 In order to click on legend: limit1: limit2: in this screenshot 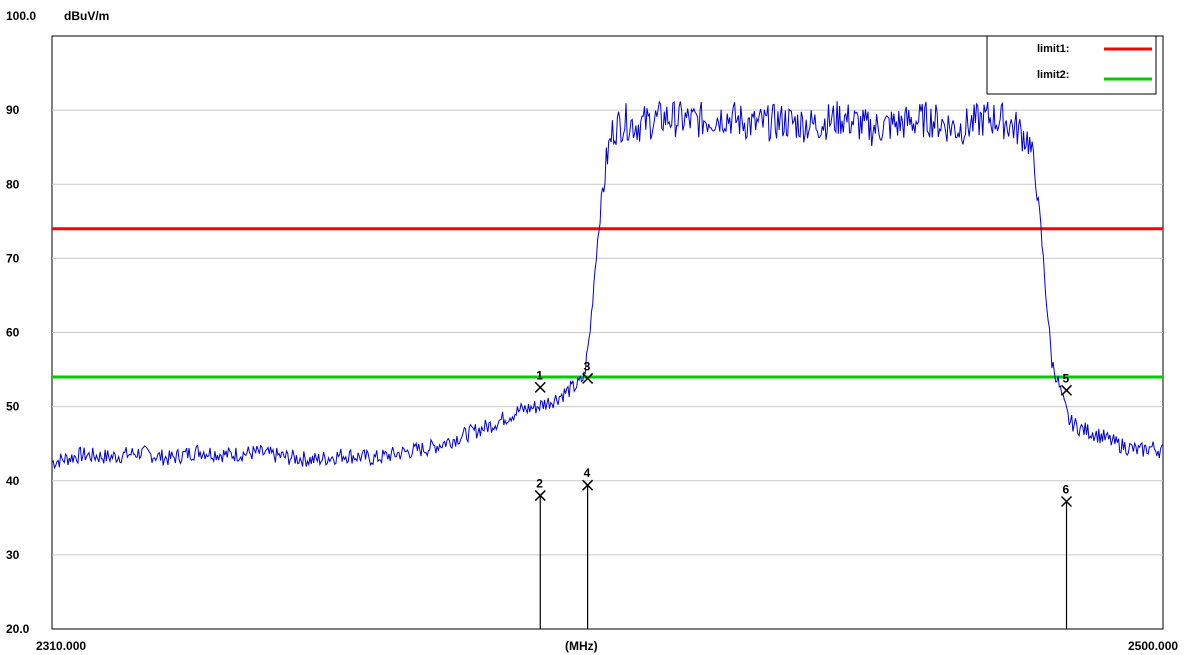, I will do `click(1071, 65)`.